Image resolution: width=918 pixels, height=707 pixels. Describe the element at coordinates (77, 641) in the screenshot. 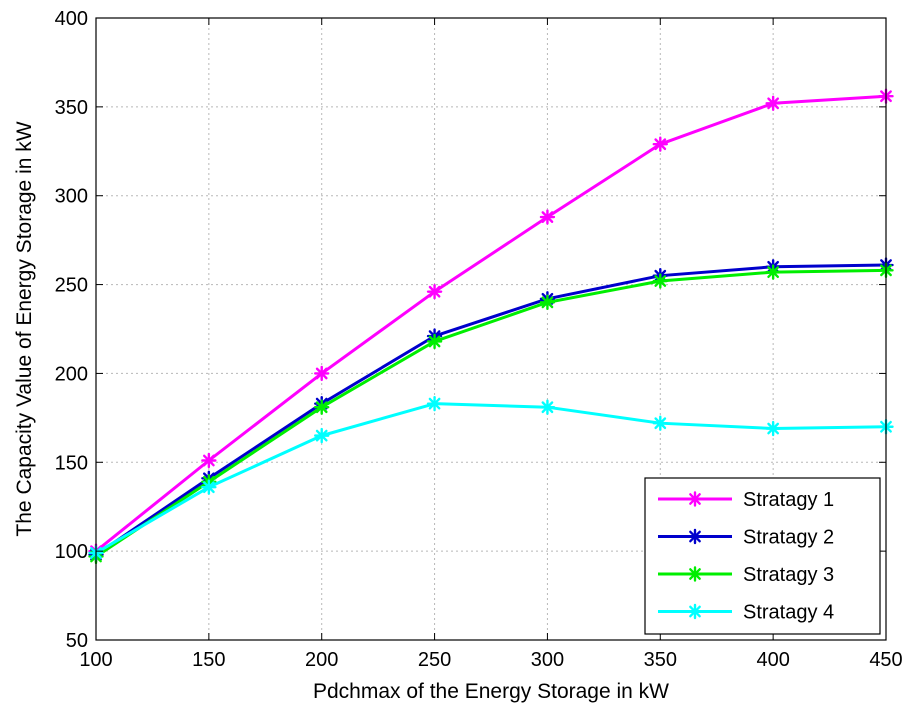

I see `y-tick-label: 50` at that location.